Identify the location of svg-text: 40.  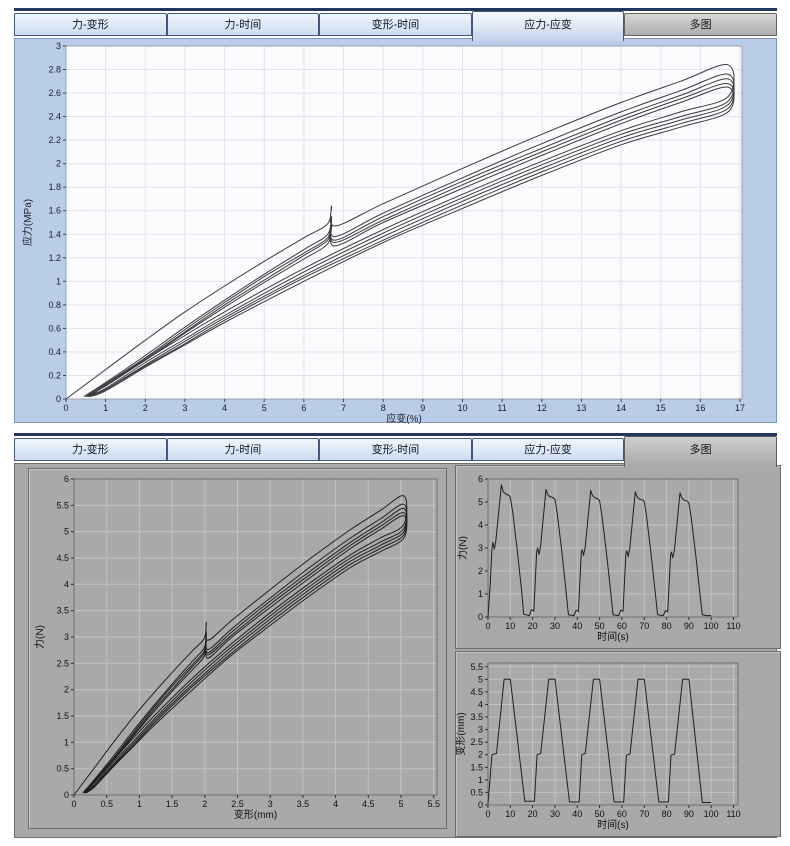
(577, 814).